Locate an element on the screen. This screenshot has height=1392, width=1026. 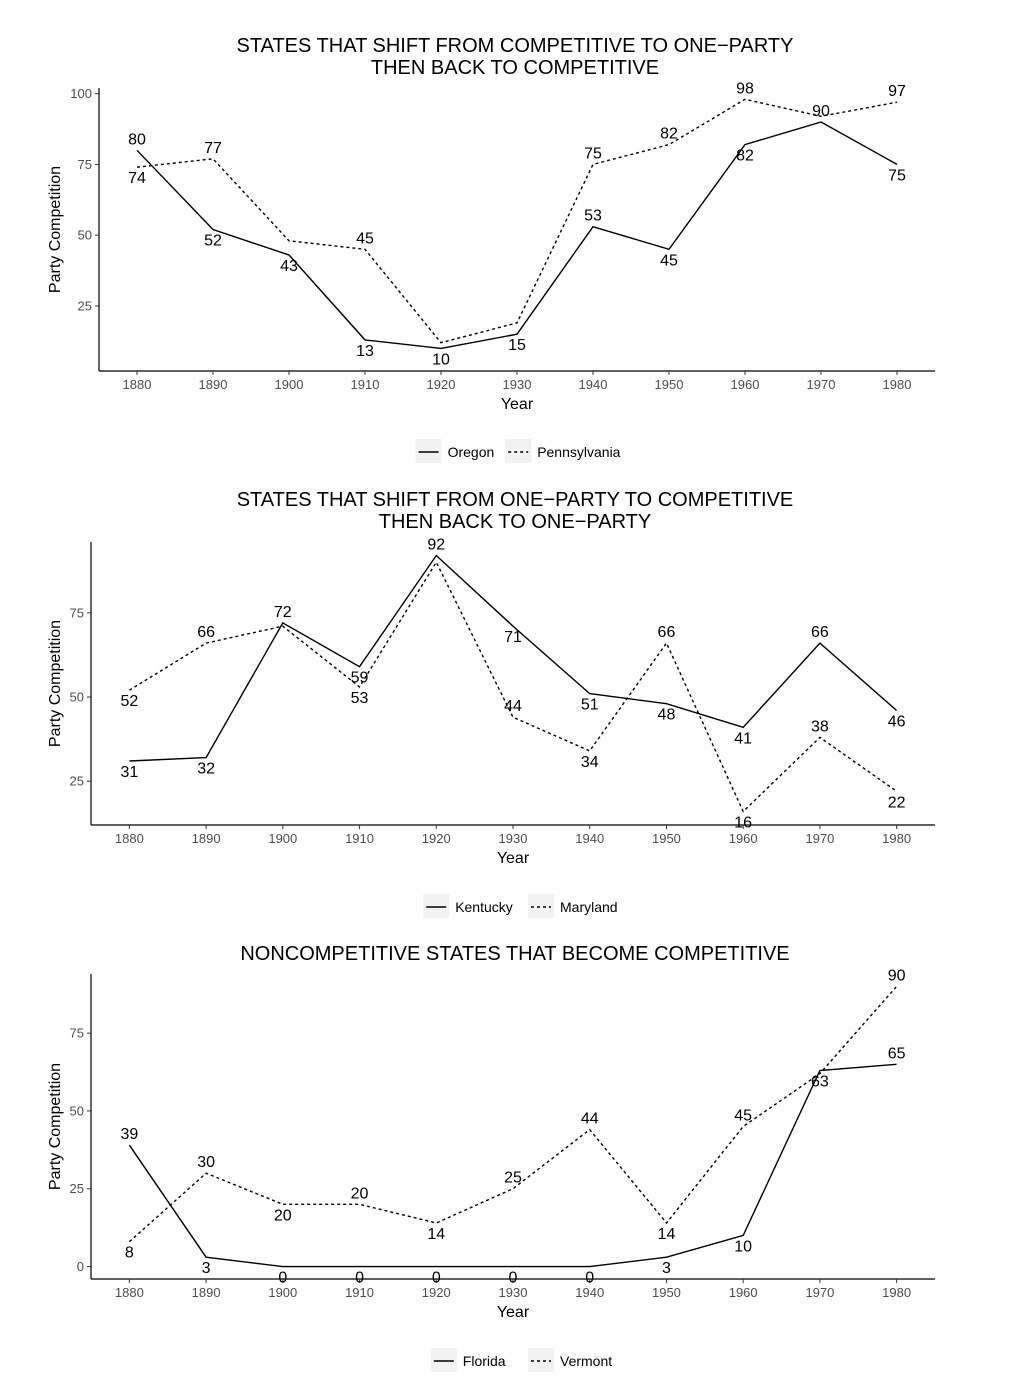
legend-label-pennsylvania: Pennsylvania is located at coordinates (578, 452).